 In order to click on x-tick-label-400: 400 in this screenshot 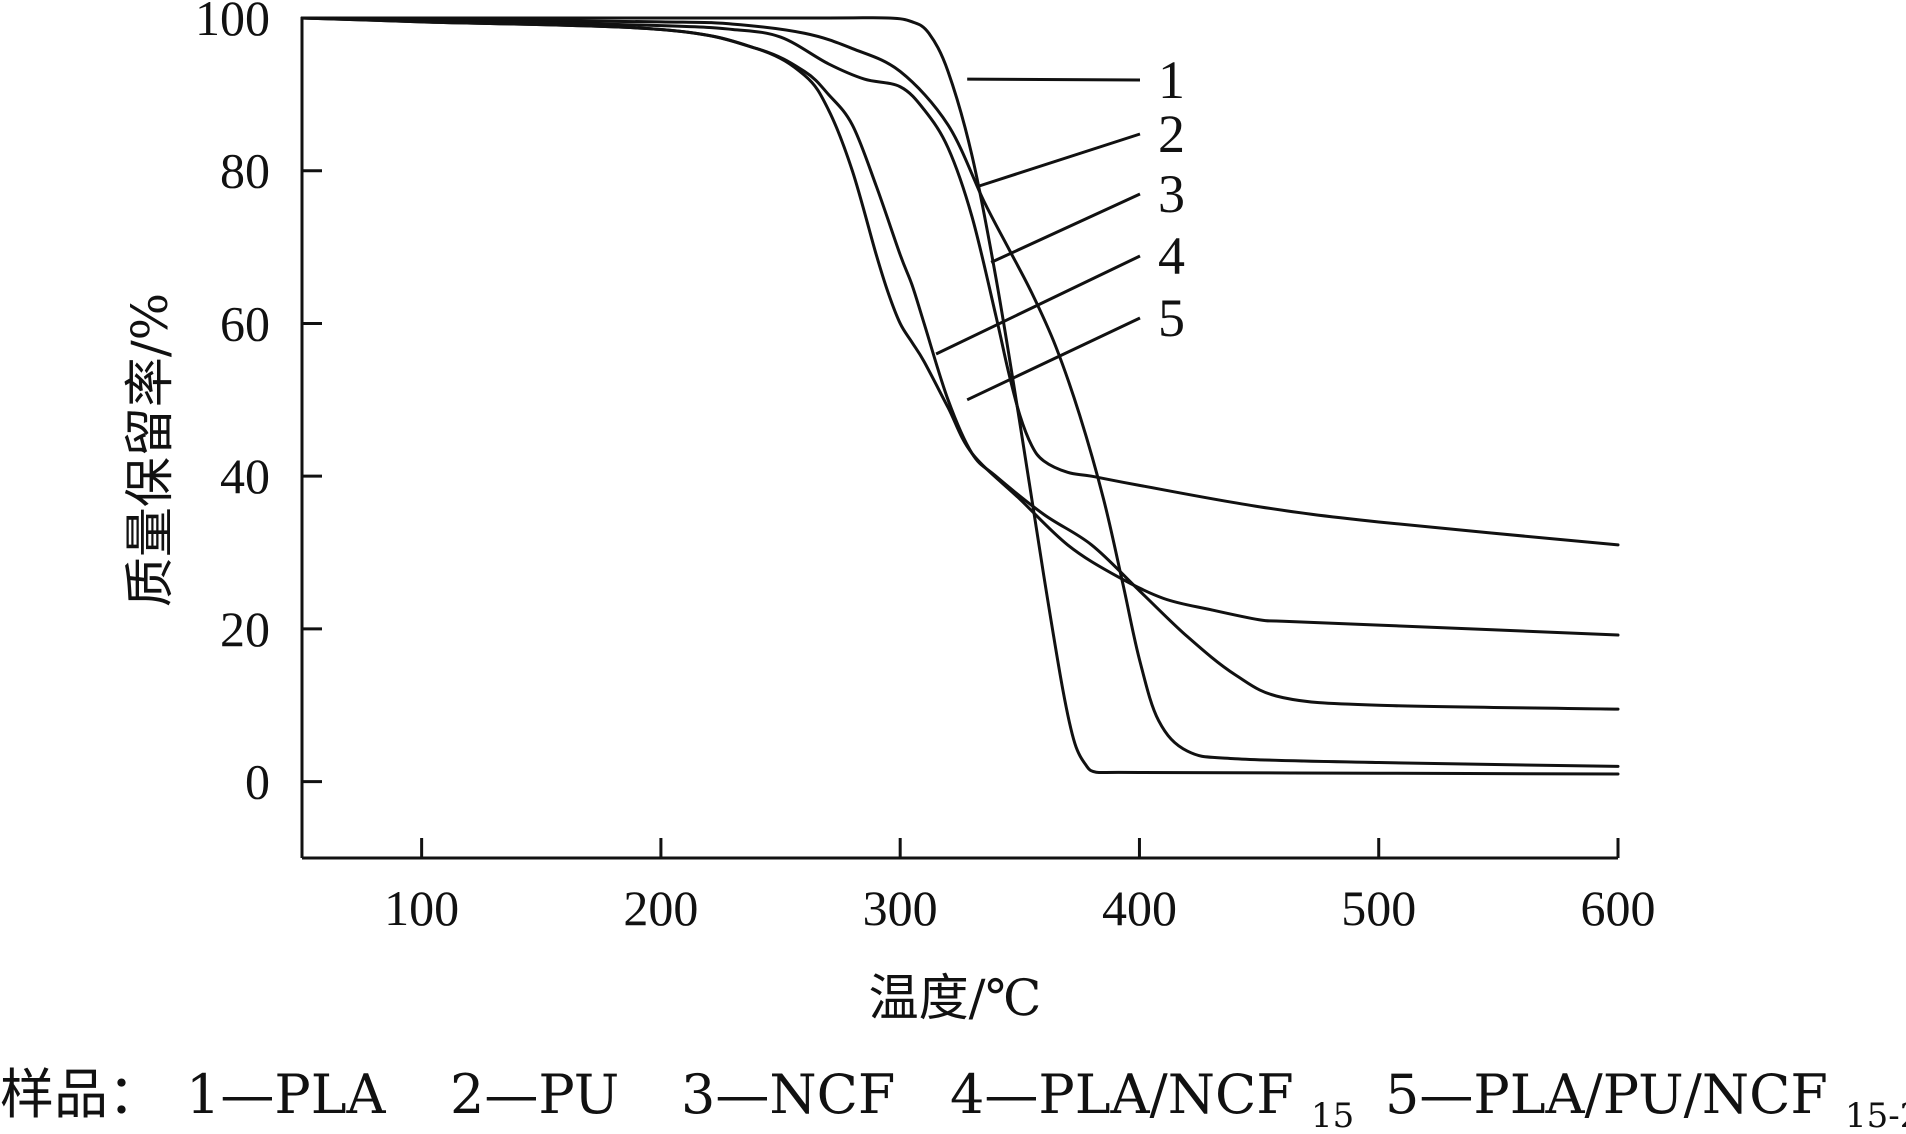, I will do `click(1139, 908)`.